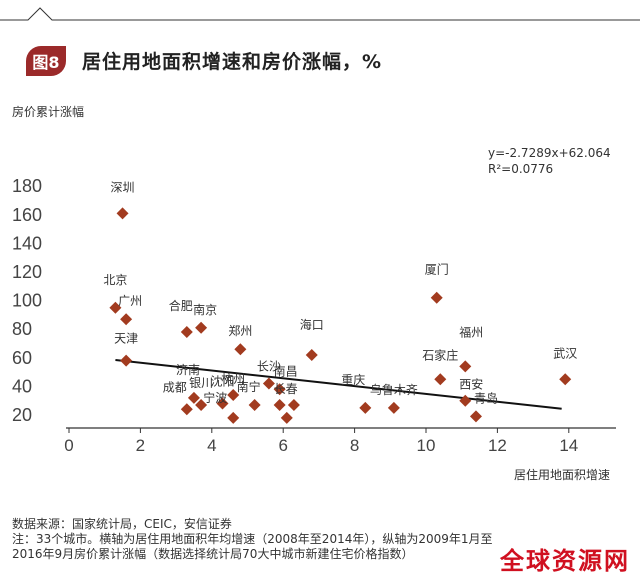 The height and width of the screenshot is (582, 640). I want to click on x-tick-label: 8, so click(354, 445).